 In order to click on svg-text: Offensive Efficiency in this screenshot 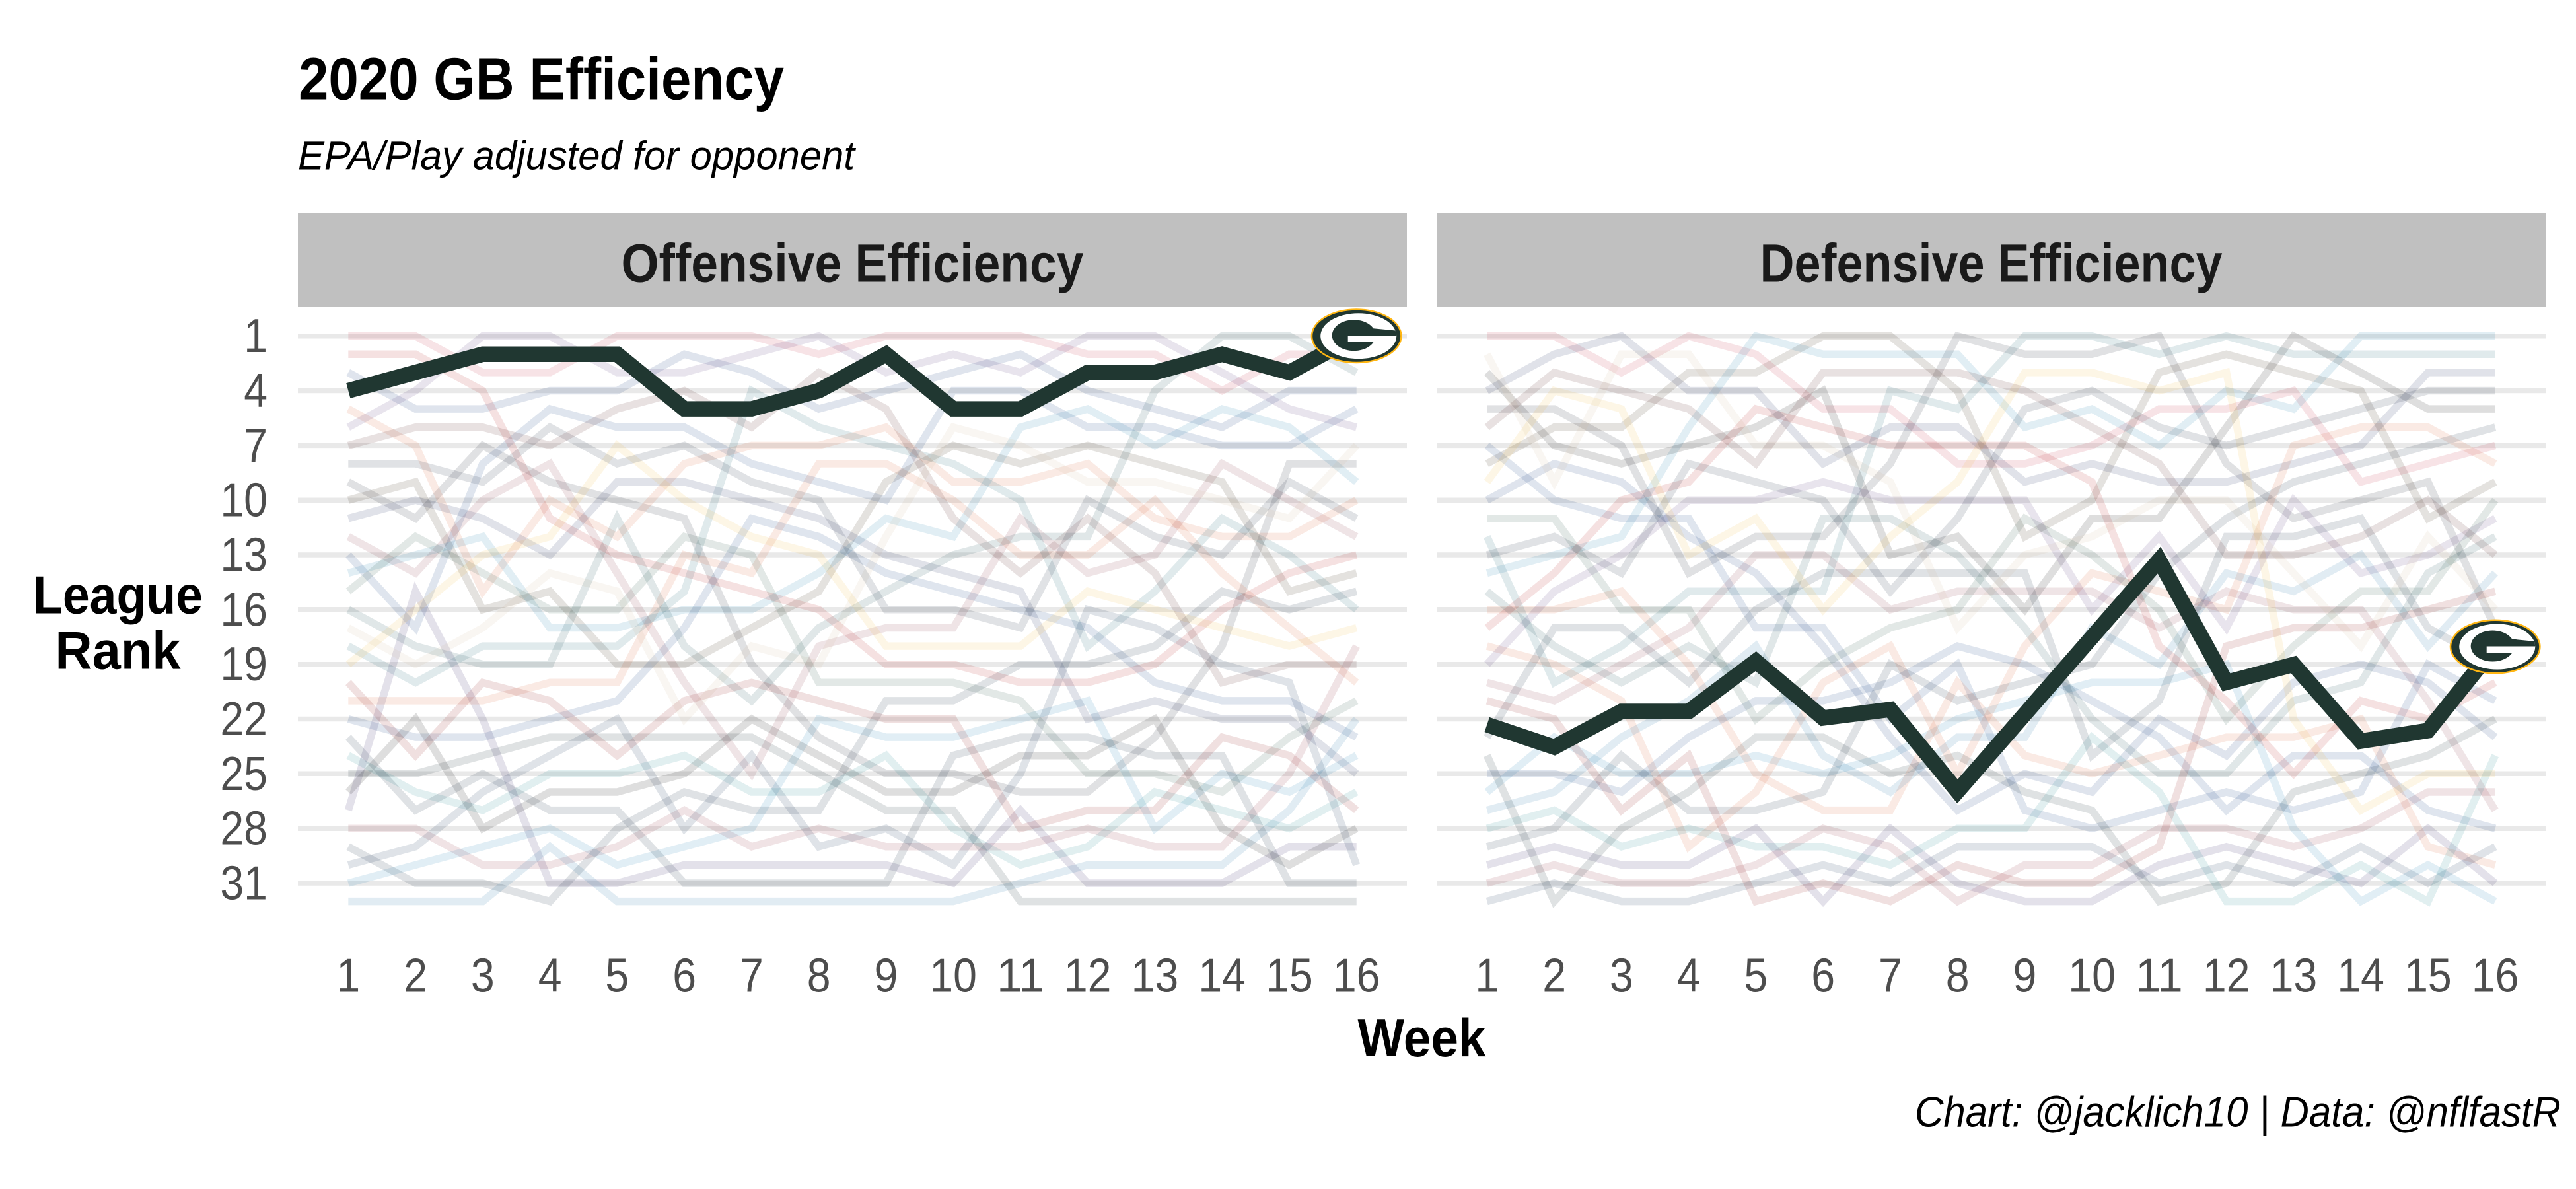, I will do `click(853, 264)`.